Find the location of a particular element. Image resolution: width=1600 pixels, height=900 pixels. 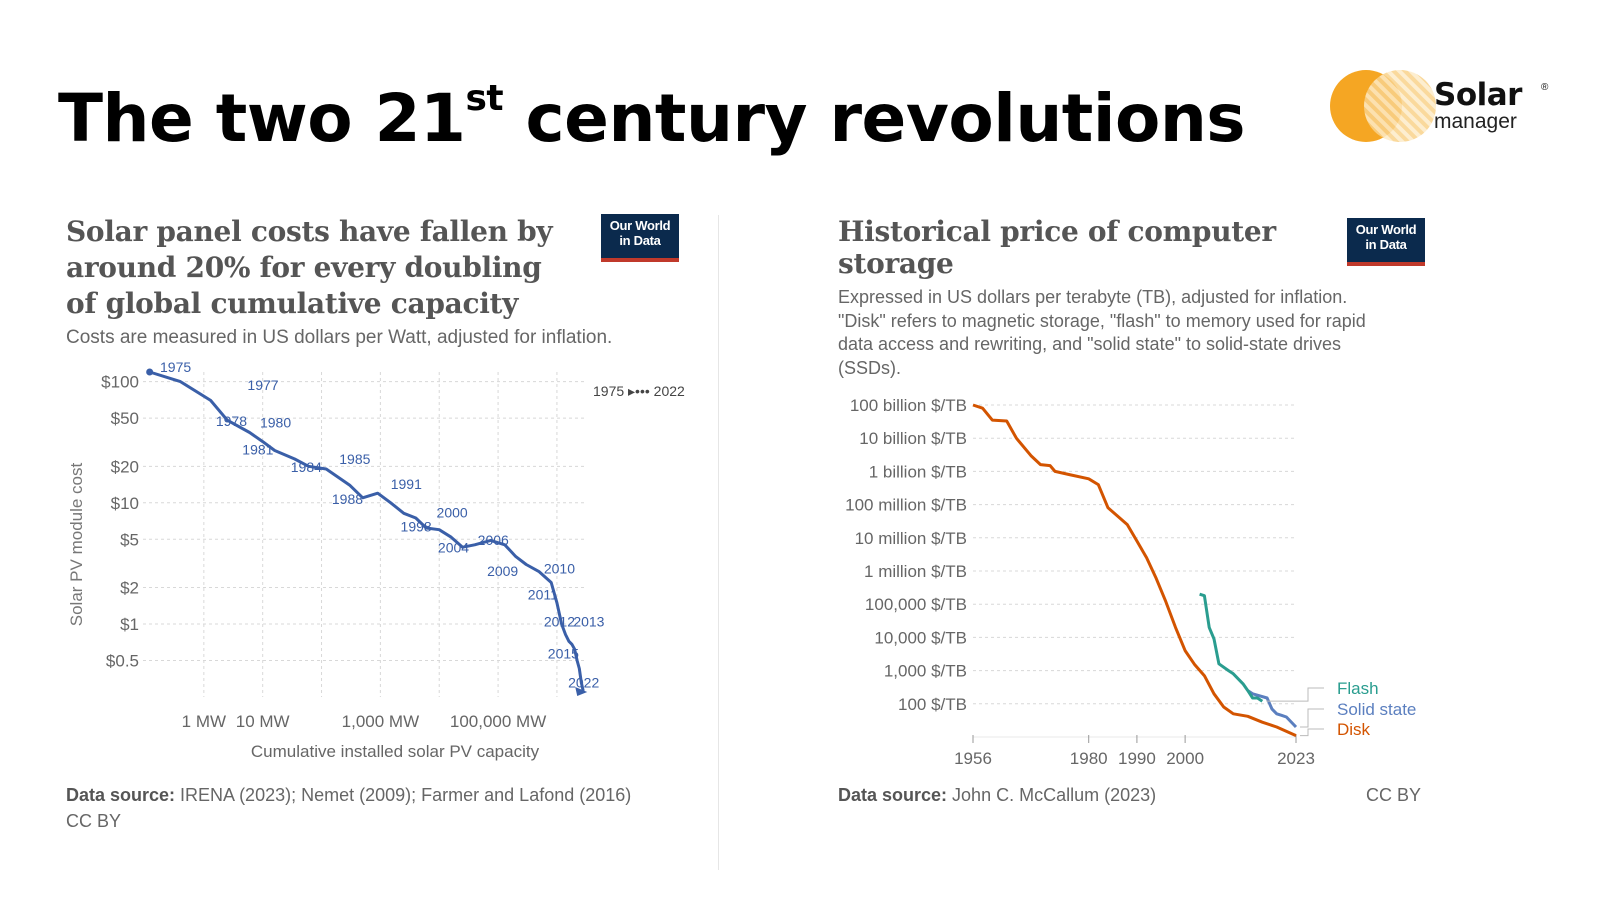

series-end-label: Disk is located at coordinates (1354, 729).